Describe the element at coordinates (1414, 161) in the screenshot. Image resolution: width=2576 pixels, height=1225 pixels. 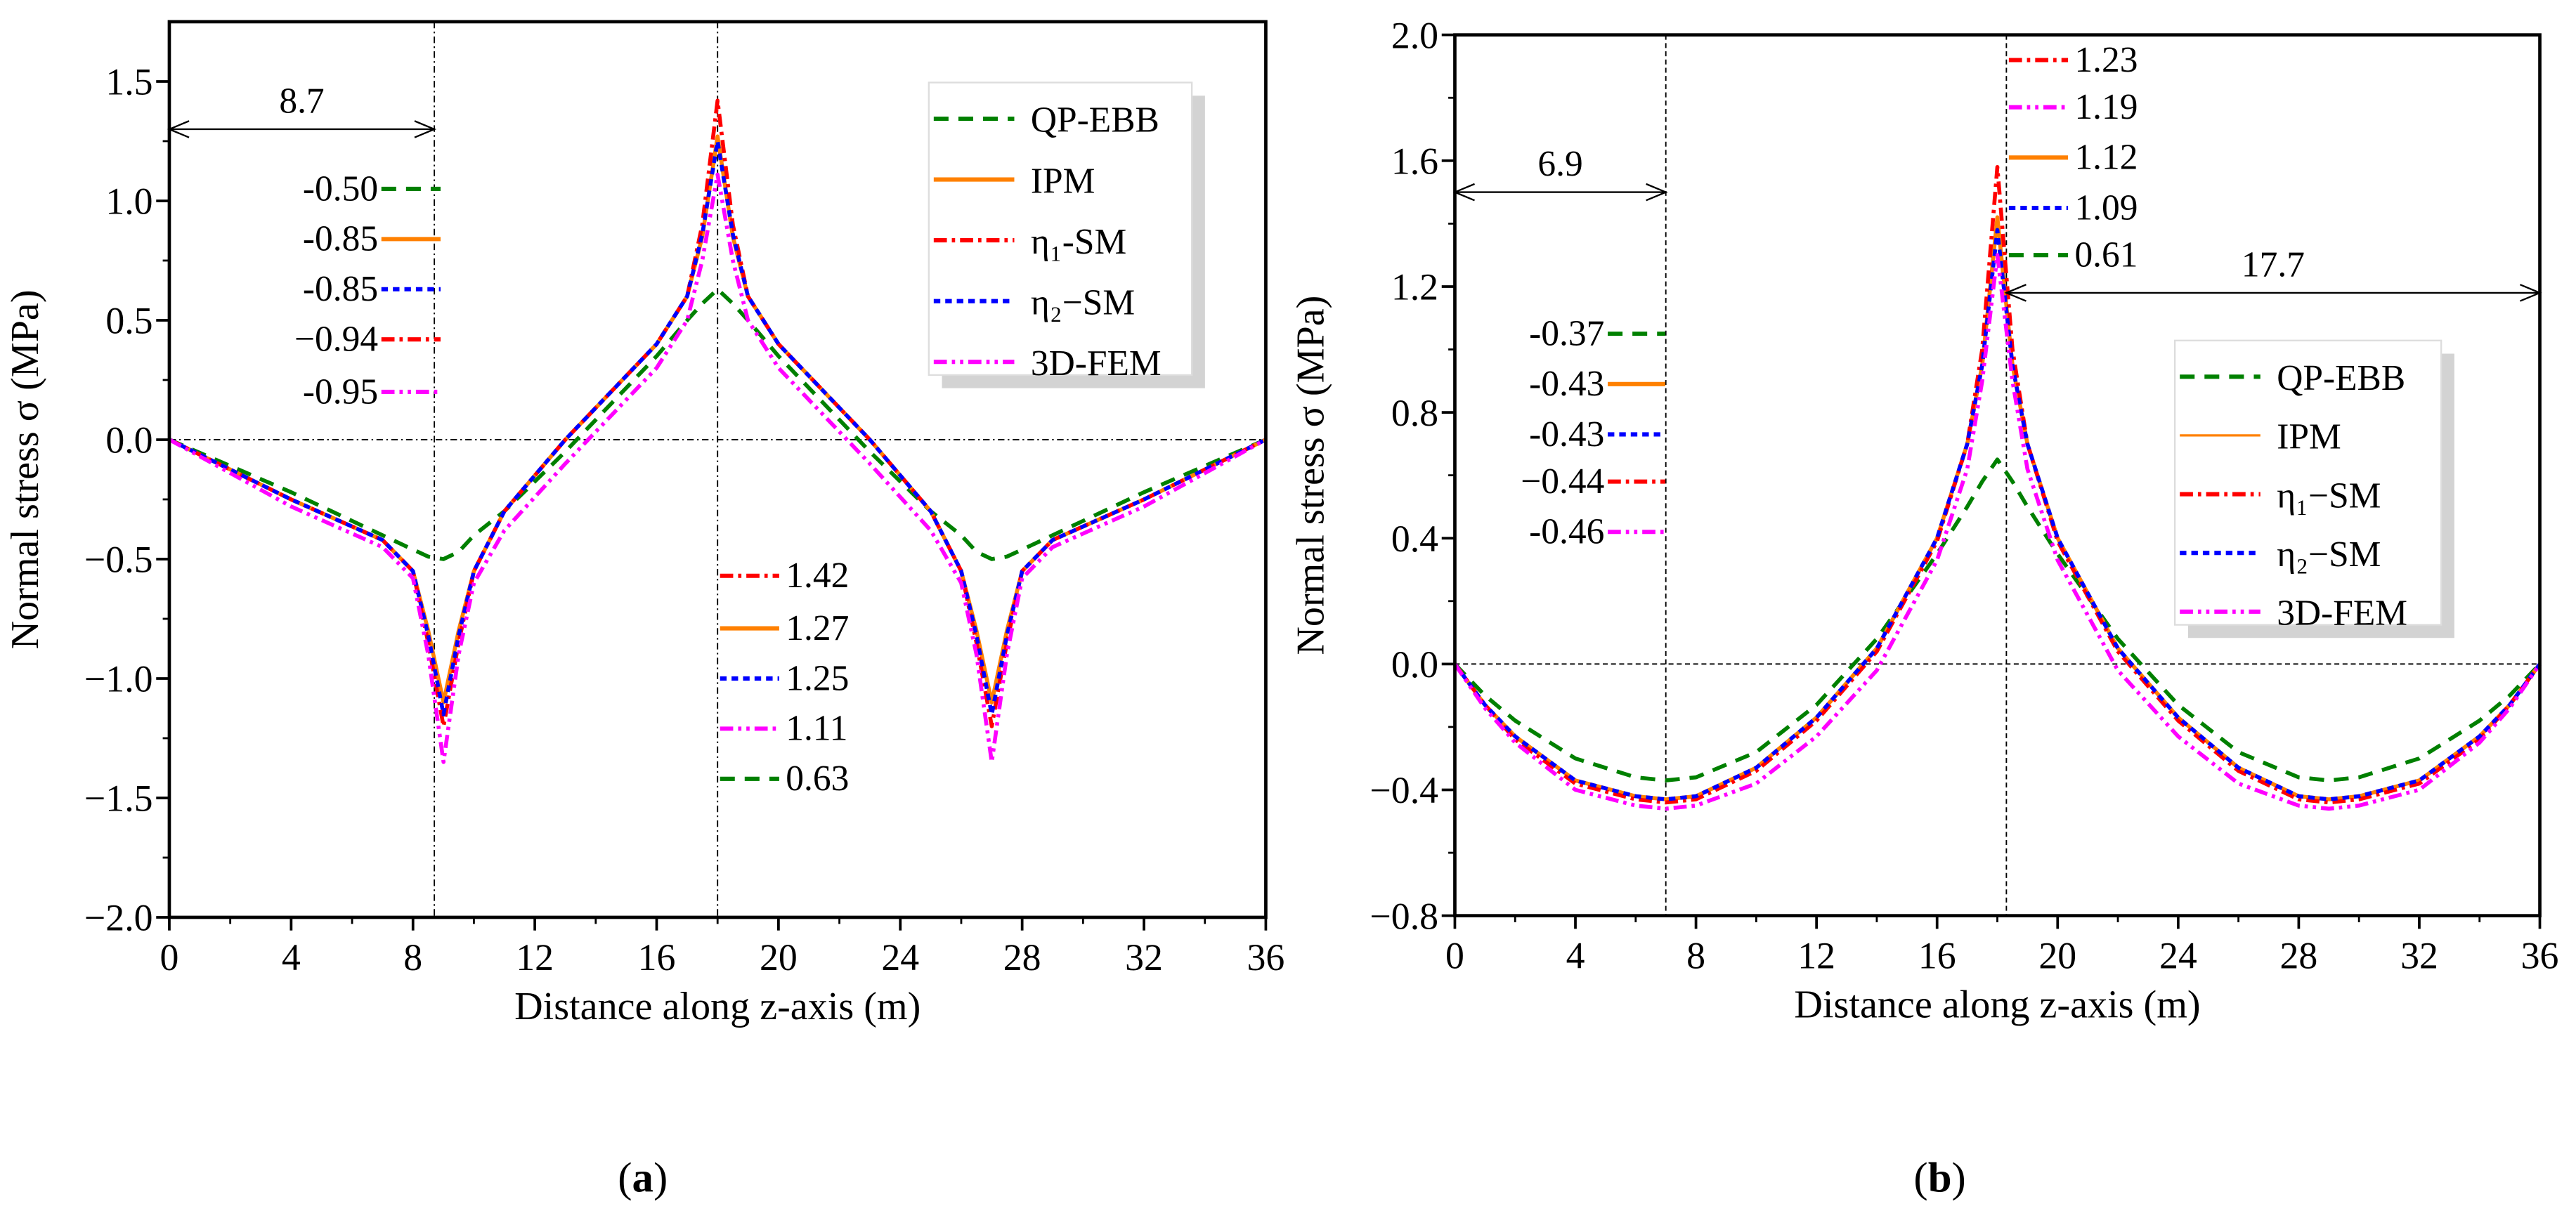
I see `y-tick-label: 1.6` at that location.